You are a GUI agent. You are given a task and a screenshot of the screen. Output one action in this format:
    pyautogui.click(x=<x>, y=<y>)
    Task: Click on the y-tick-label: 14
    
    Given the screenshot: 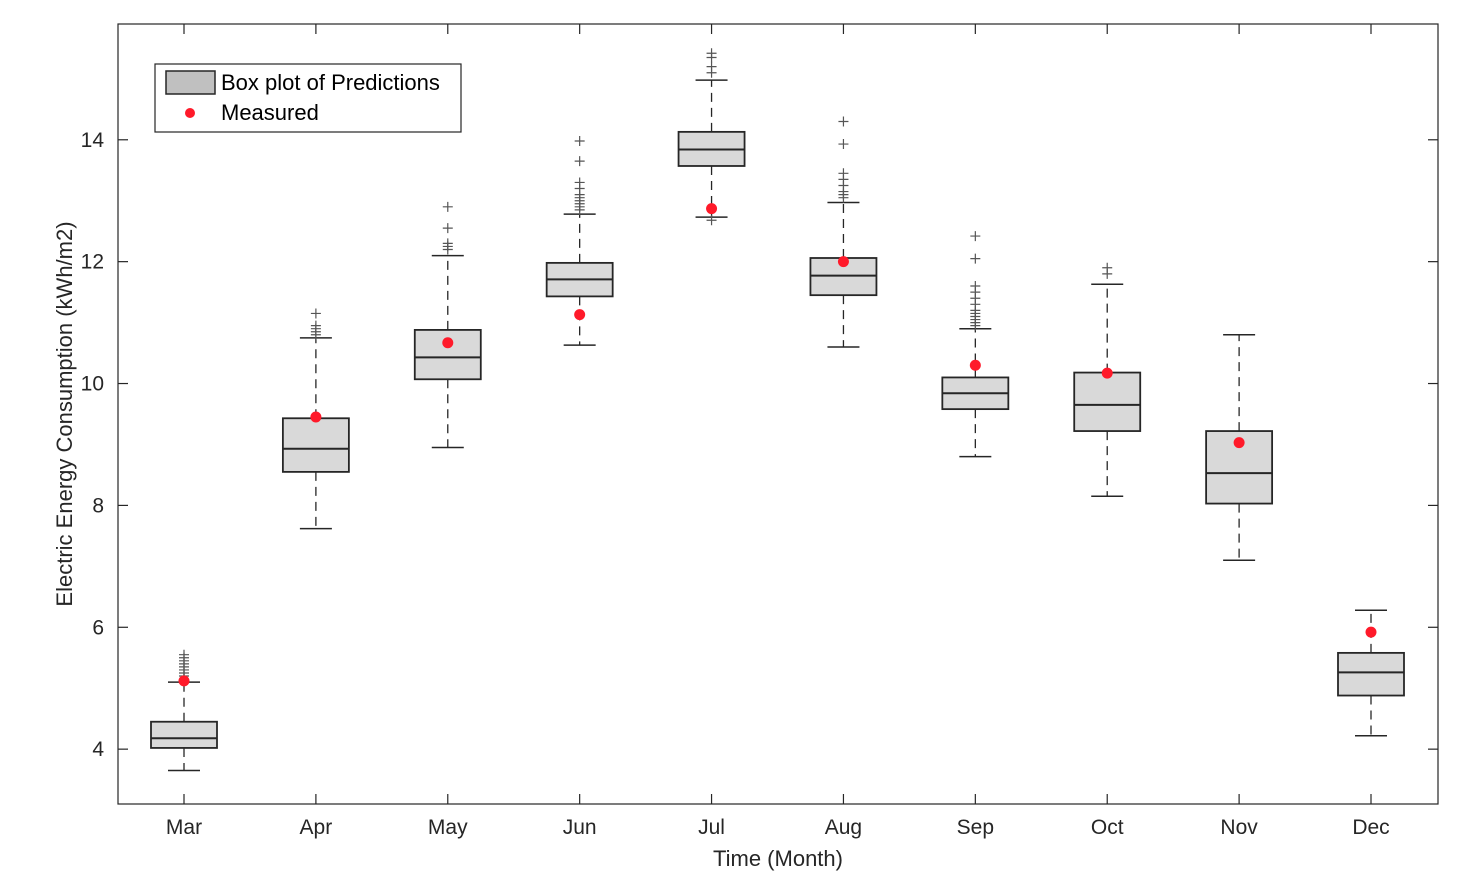 What is the action you would take?
    pyautogui.click(x=93, y=140)
    